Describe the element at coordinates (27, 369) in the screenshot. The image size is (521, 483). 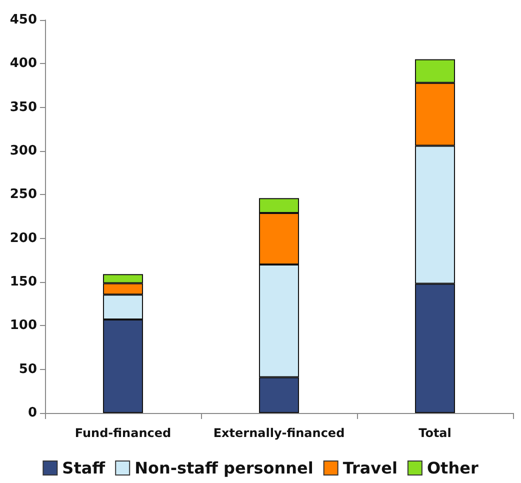
I see `y-tick-label: 50` at that location.